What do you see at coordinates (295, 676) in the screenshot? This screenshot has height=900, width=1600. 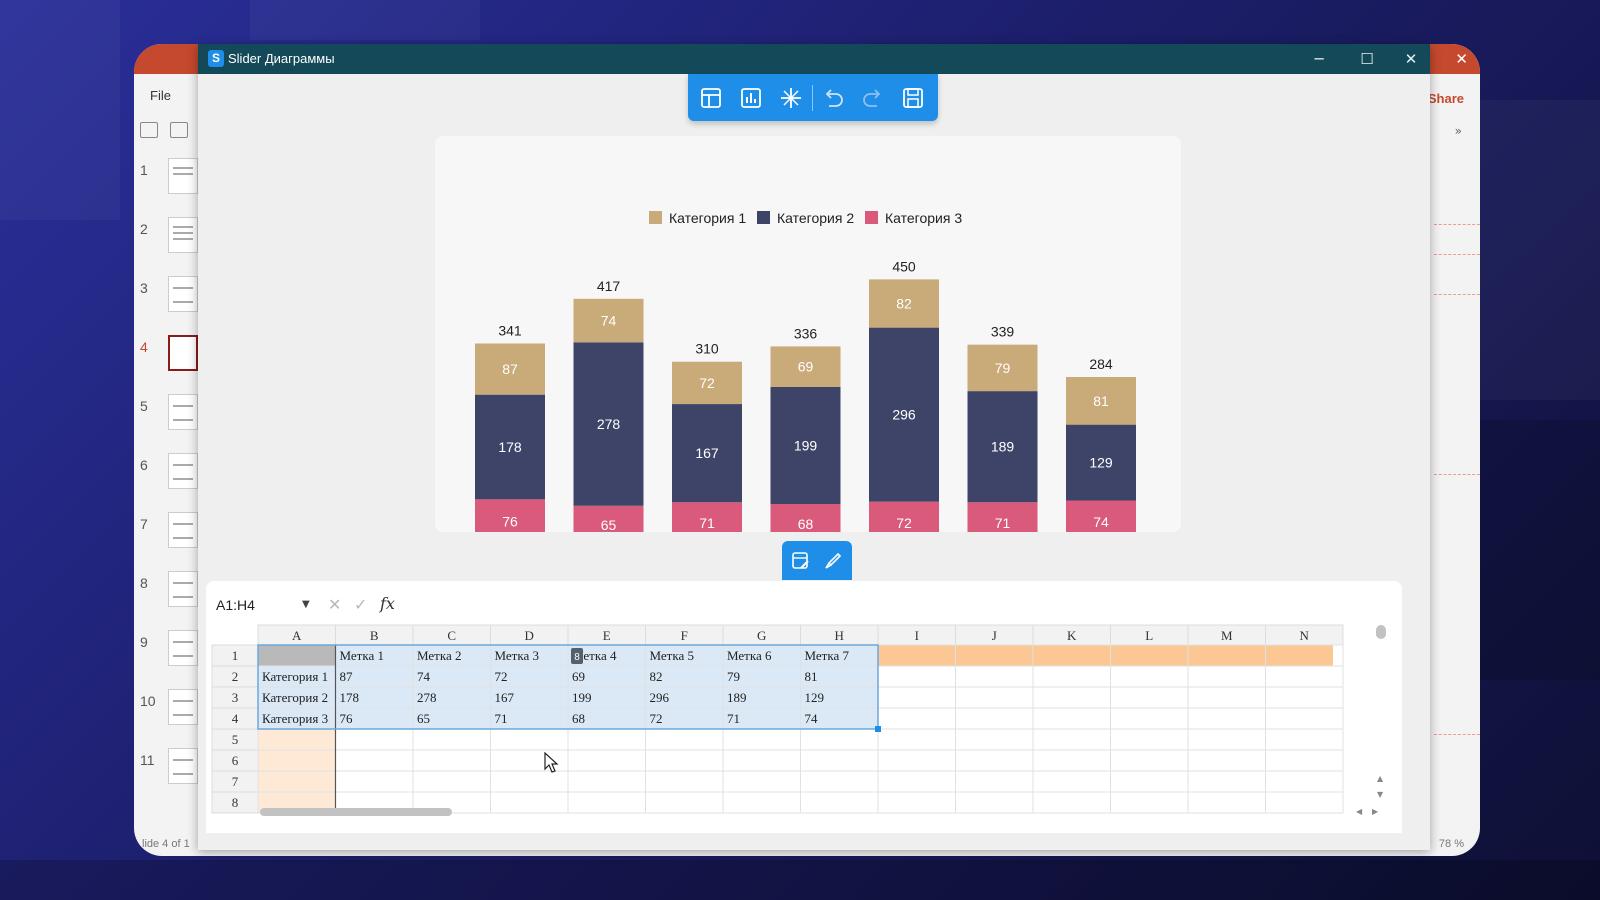 I see `cell-value: Категория 1` at bounding box center [295, 676].